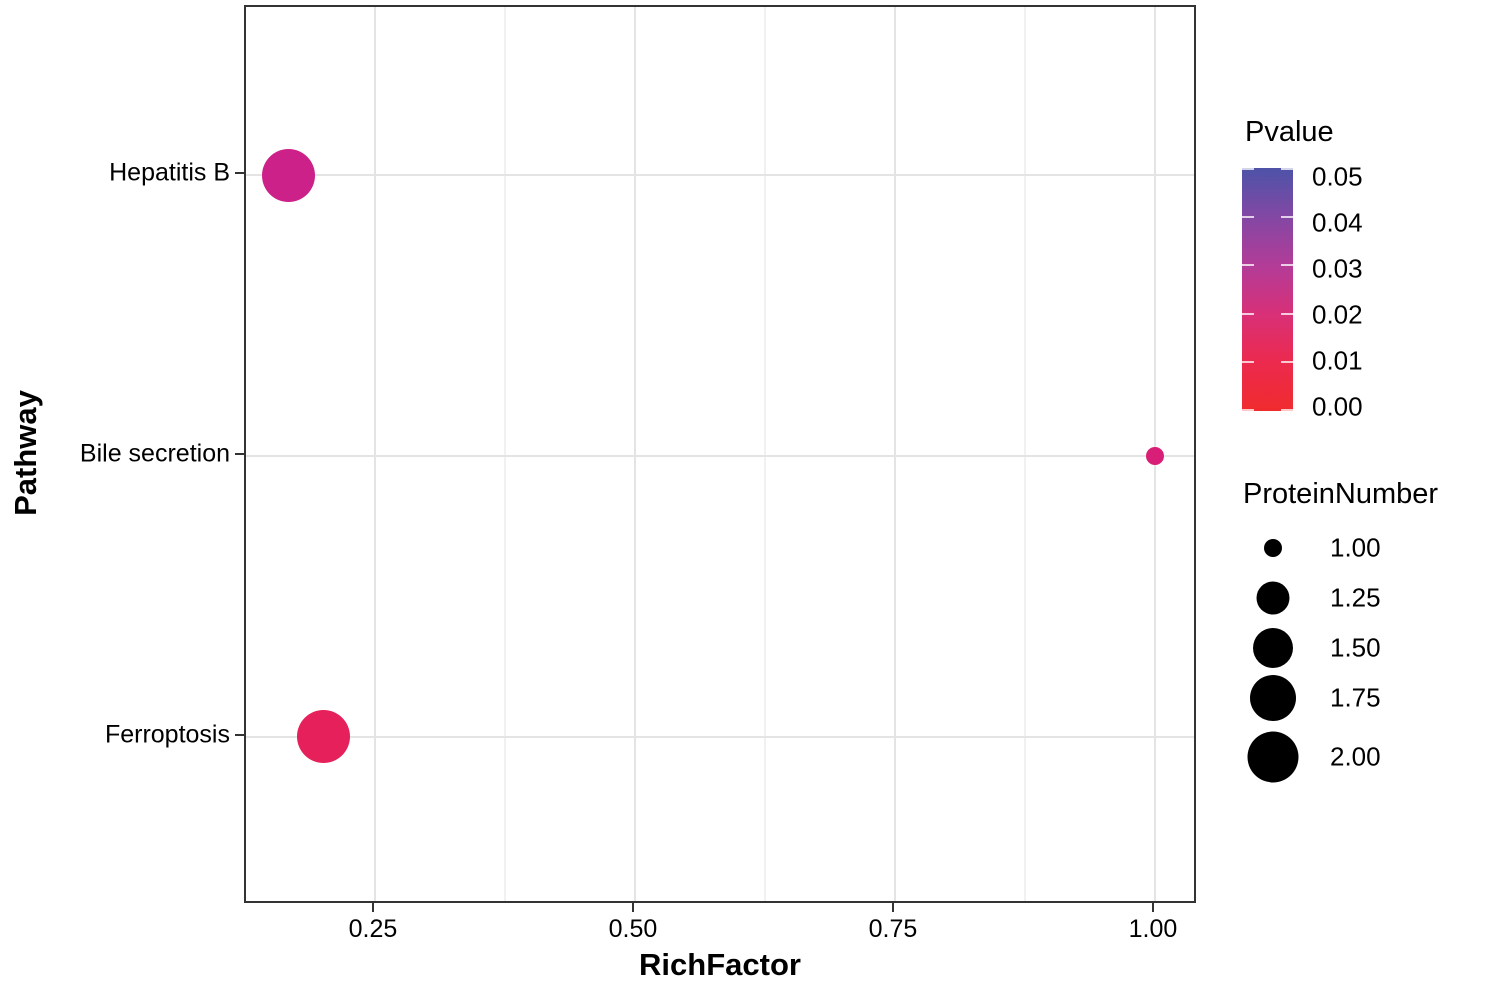 The height and width of the screenshot is (994, 1494). I want to click on data-point-ferroptosis, so click(323, 737).